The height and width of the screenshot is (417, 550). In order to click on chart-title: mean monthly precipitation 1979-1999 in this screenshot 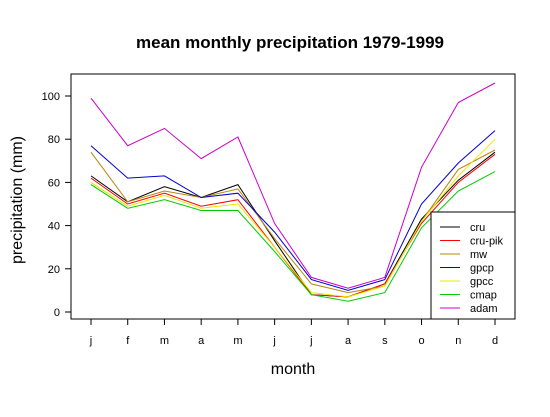, I will do `click(290, 42)`.